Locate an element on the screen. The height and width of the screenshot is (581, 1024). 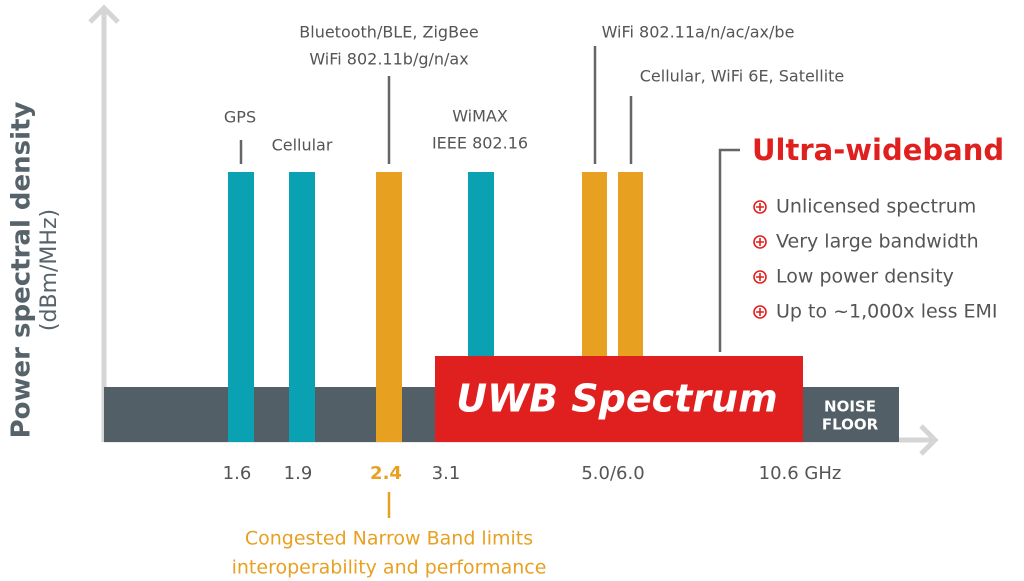
freq-label: 10.6 GHz is located at coordinates (800, 473).